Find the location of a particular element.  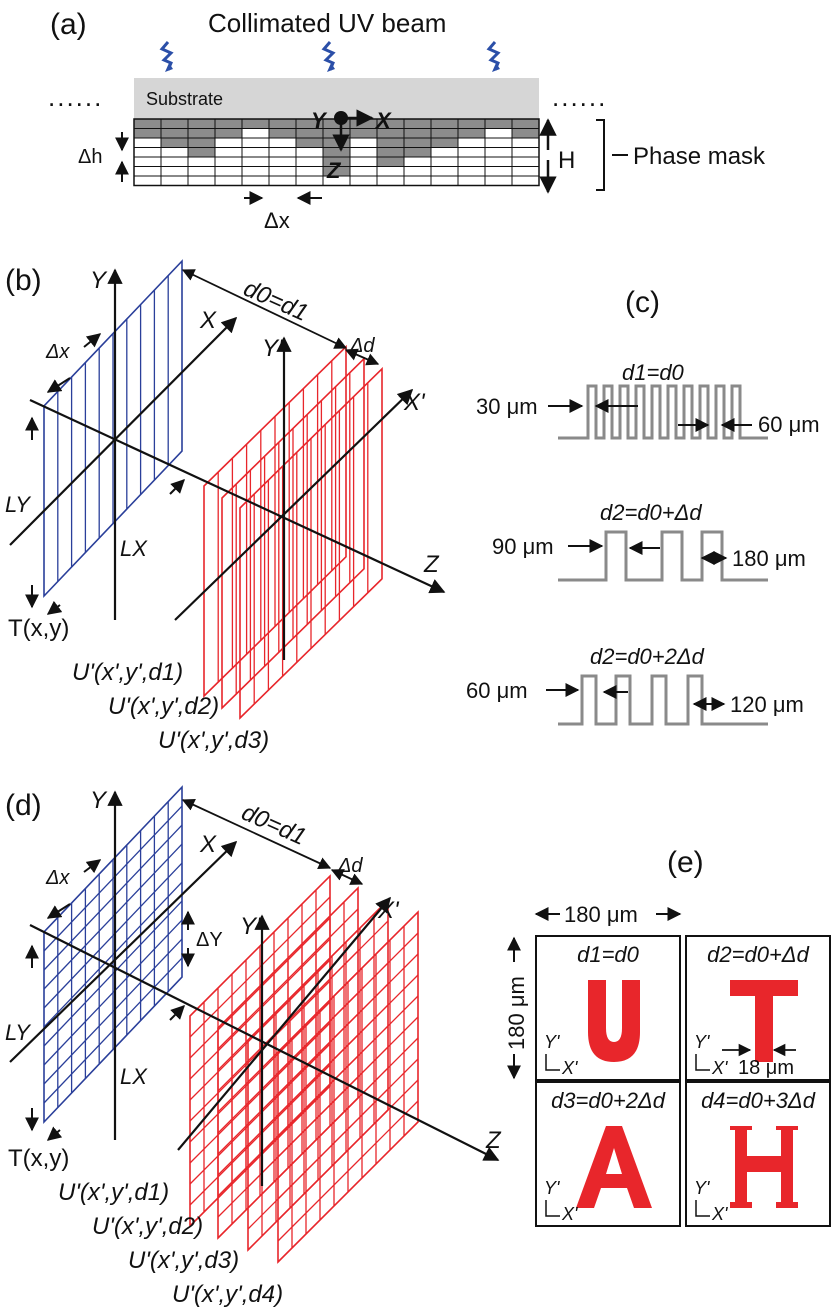

substrate-label: Substrate is located at coordinates (184, 99).